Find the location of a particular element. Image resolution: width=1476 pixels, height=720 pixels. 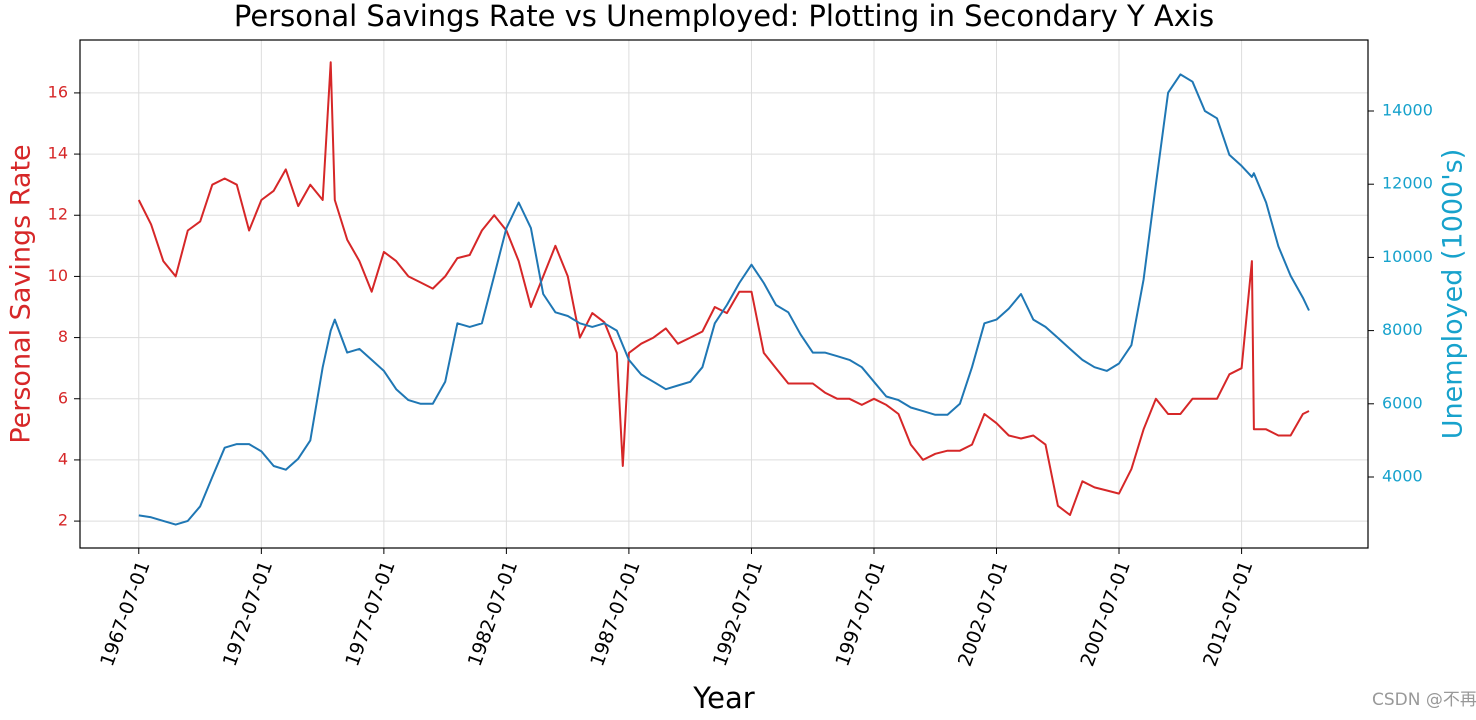

x-tick-label: 1992-07-01 is located at coordinates (738, 613).